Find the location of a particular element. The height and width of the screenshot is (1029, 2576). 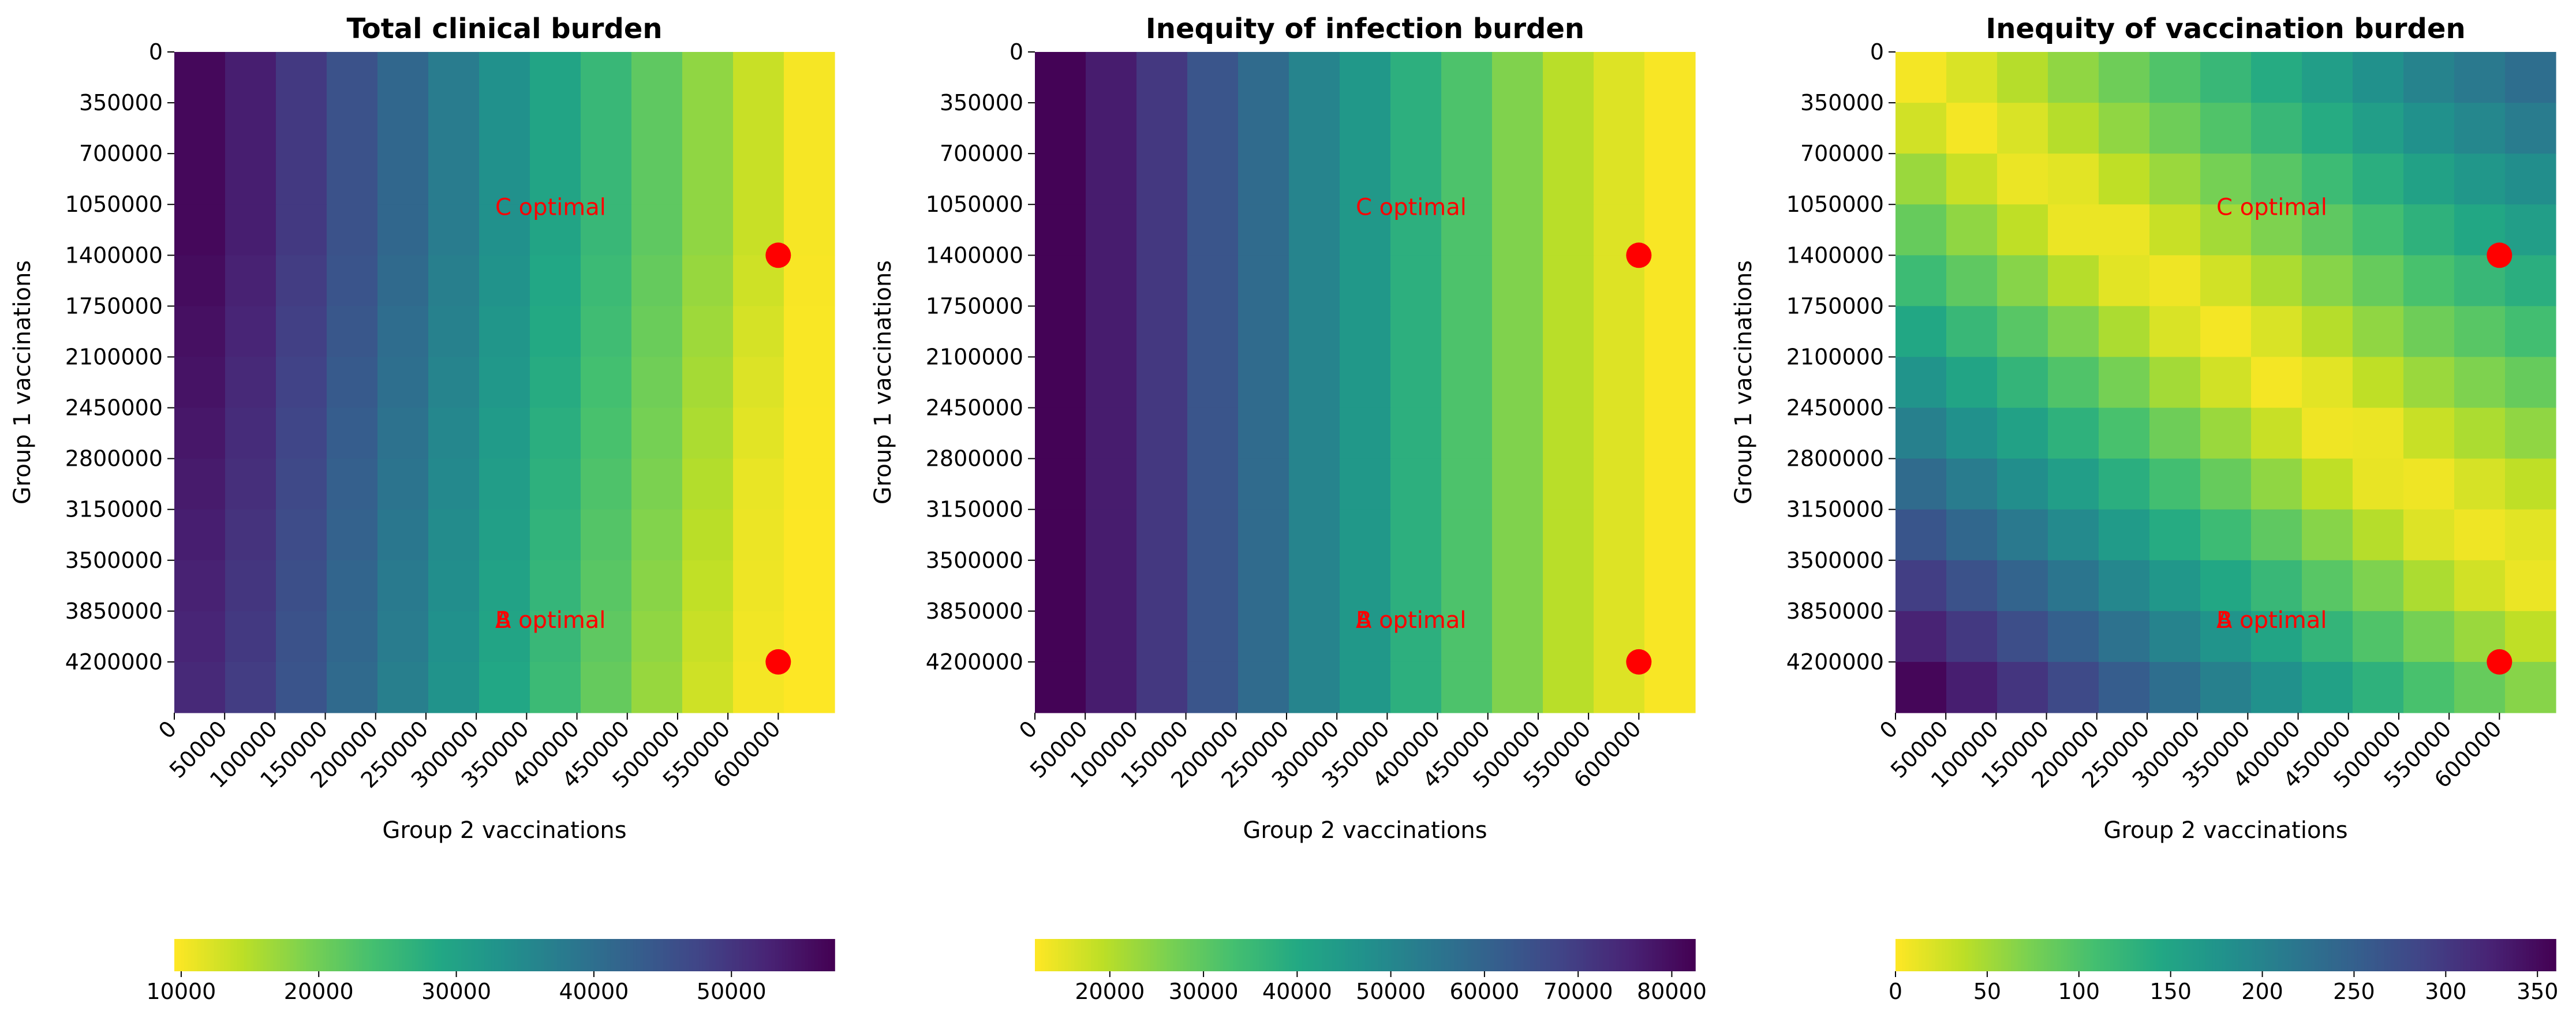

y-tick-label: 3850000 is located at coordinates (1835, 611).